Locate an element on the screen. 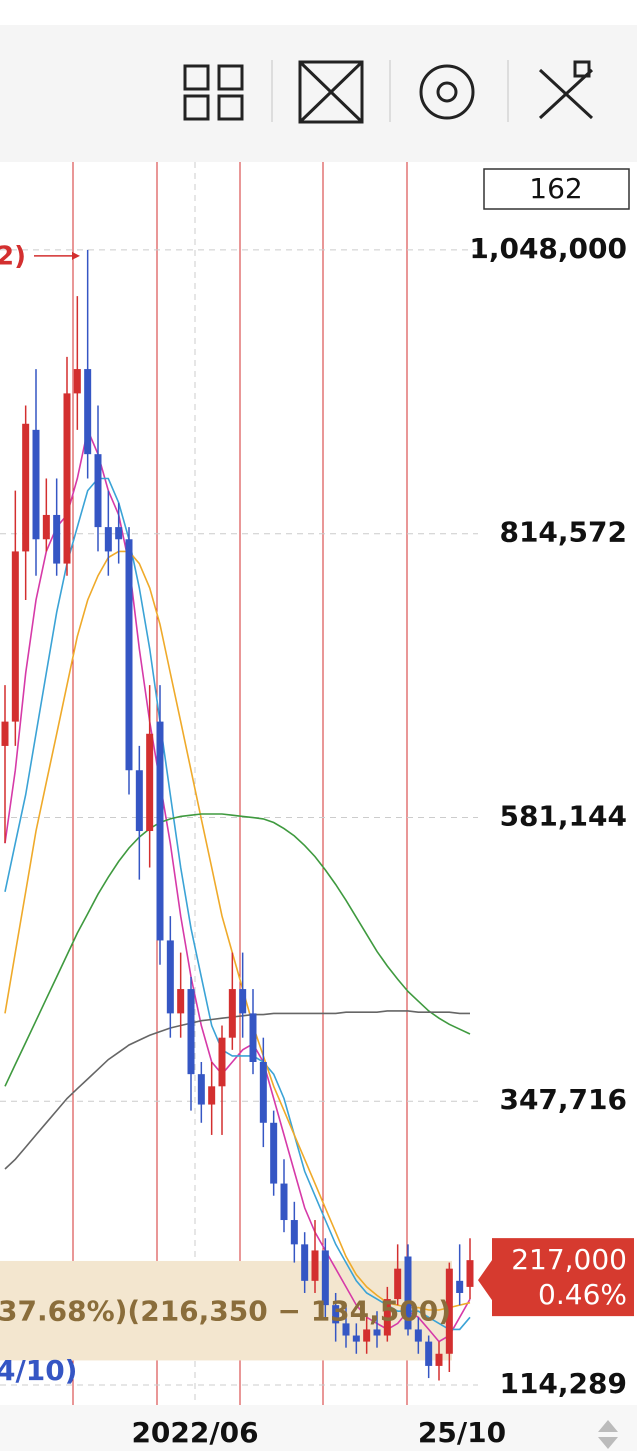 Image resolution: width=637 pixels, height=1451 pixels. toolbar-dividers is located at coordinates (390, 91).